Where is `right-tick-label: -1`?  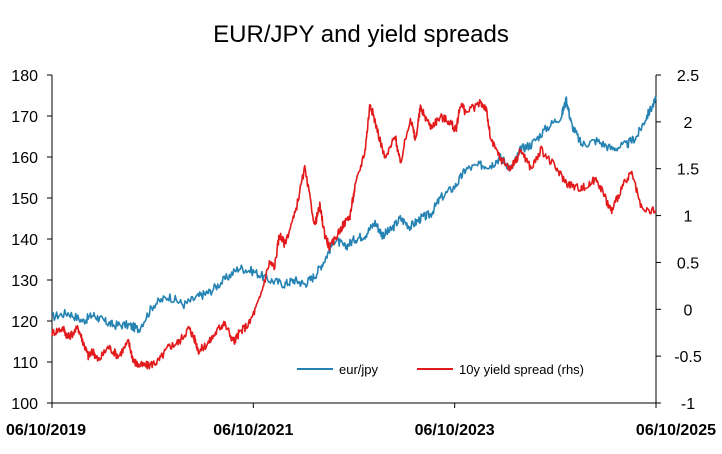
right-tick-label: -1 is located at coordinates (688, 404).